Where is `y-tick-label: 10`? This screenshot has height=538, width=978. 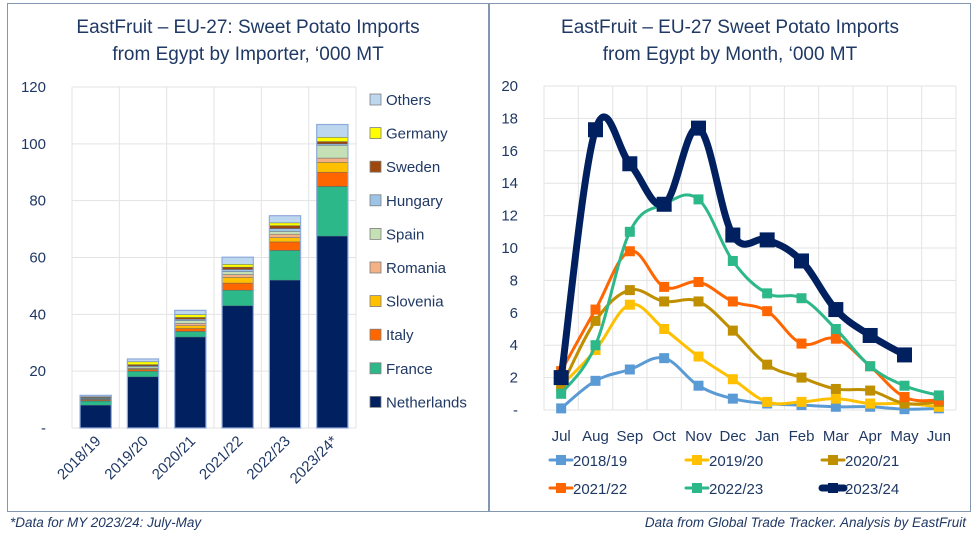 y-tick-label: 10 is located at coordinates (509, 248).